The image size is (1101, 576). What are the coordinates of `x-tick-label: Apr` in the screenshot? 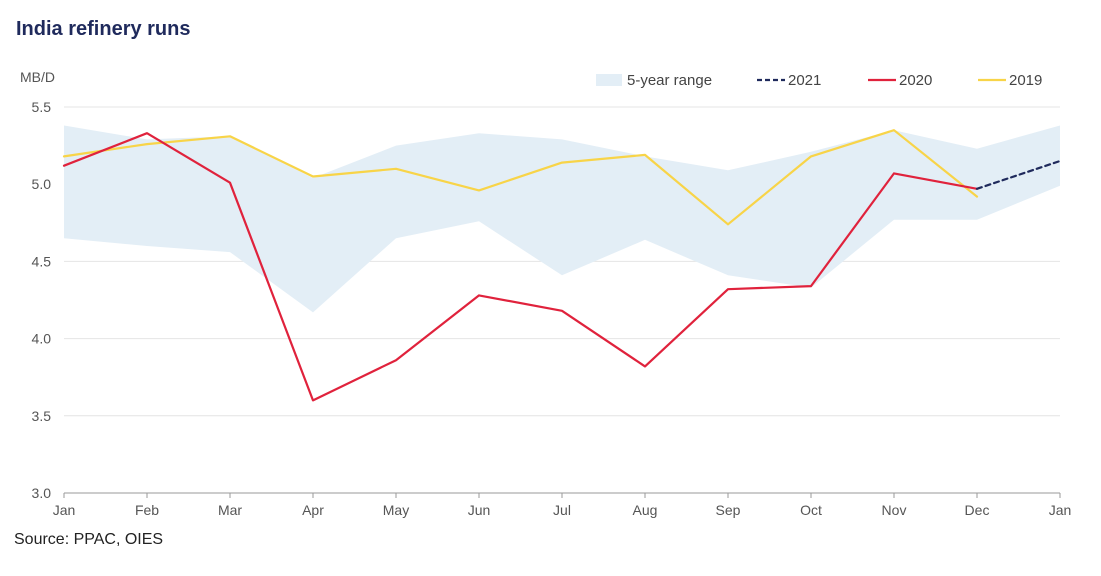 It's located at (313, 510).